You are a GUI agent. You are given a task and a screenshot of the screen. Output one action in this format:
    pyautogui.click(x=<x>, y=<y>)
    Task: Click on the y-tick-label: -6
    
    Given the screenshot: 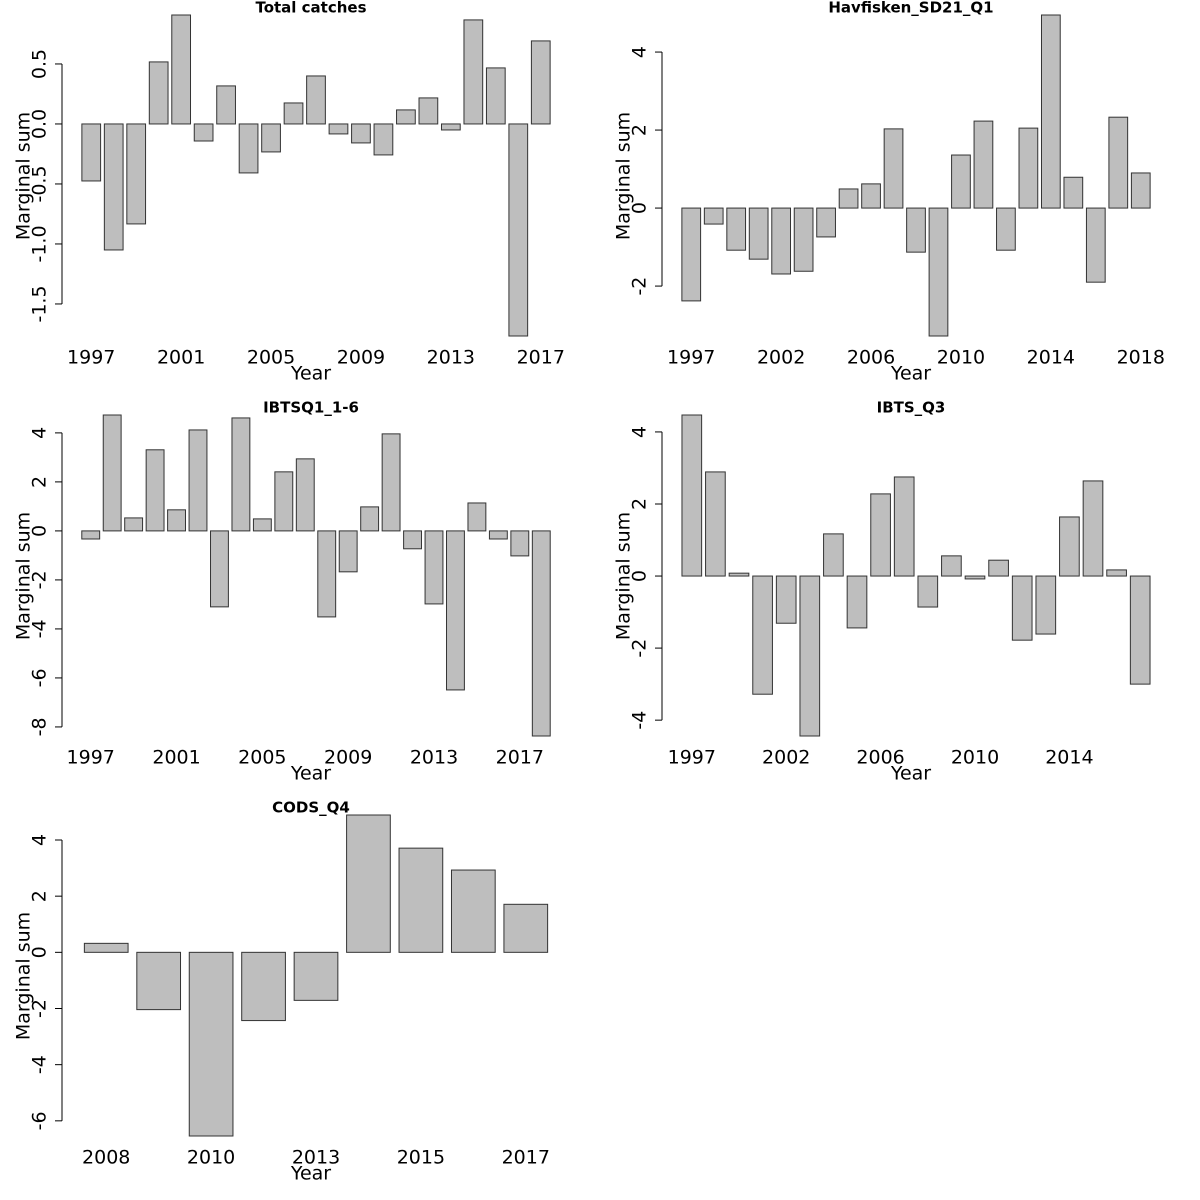 What is the action you would take?
    pyautogui.click(x=40, y=1120)
    